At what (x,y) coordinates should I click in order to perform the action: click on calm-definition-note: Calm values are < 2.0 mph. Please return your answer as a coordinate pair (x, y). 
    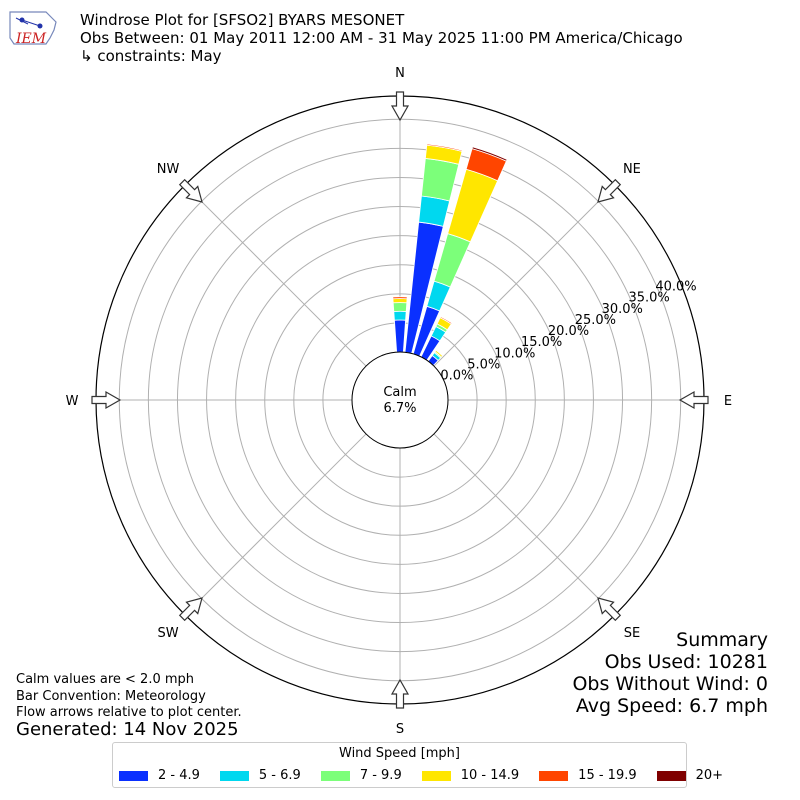
    Looking at the image, I should click on (105, 679).